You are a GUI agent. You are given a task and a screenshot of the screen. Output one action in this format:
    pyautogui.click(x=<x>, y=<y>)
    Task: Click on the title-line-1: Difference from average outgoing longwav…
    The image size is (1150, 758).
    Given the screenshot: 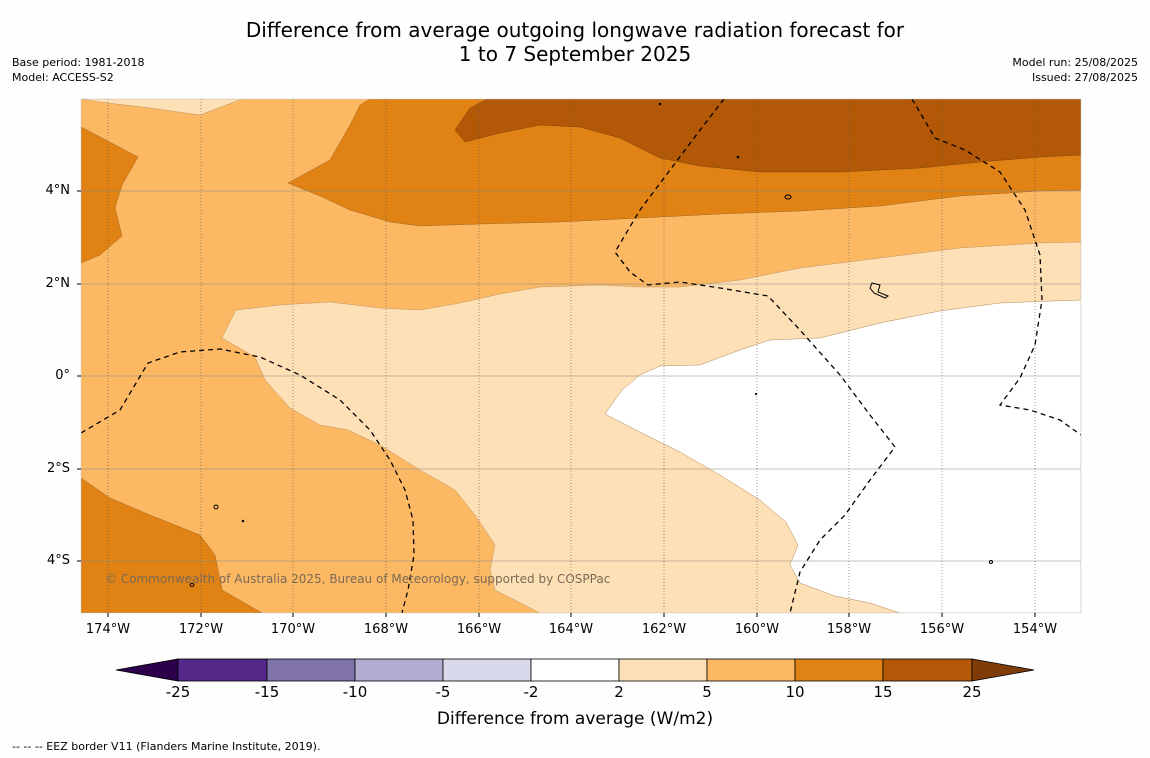 What is the action you would take?
    pyautogui.click(x=575, y=30)
    